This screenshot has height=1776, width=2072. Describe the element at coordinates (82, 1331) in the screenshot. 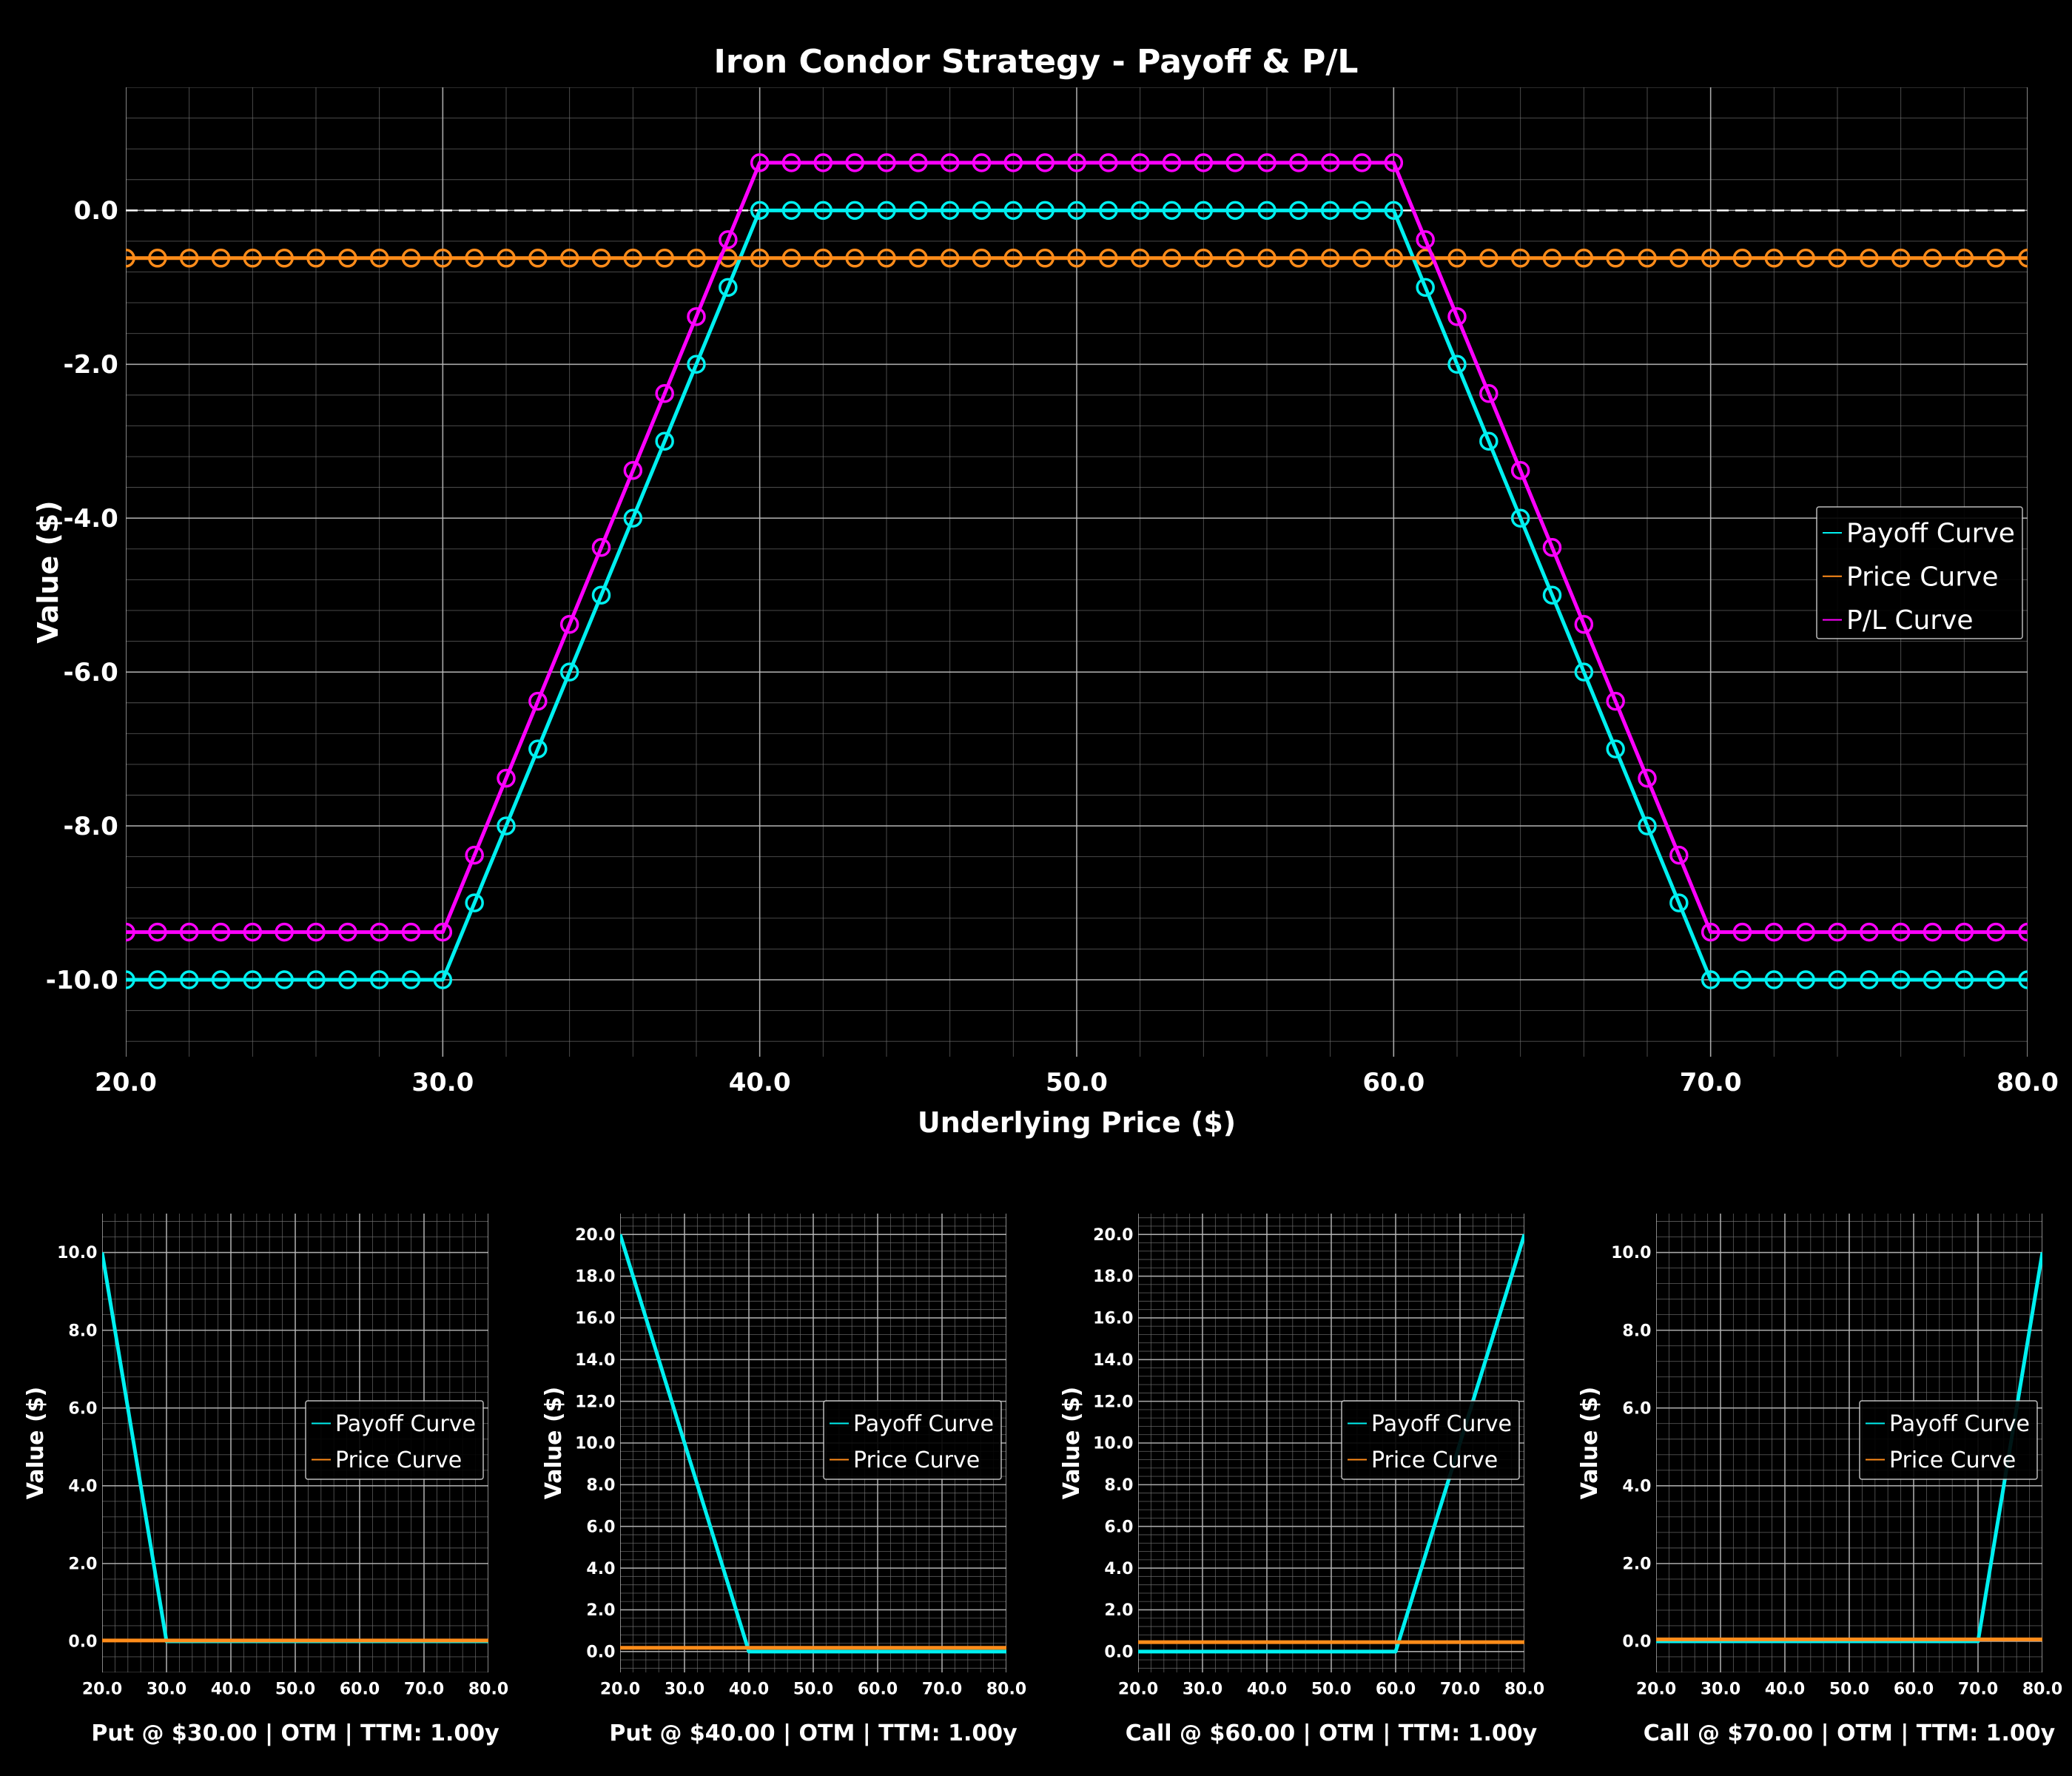

I see `y-tick-label: 8.0` at that location.